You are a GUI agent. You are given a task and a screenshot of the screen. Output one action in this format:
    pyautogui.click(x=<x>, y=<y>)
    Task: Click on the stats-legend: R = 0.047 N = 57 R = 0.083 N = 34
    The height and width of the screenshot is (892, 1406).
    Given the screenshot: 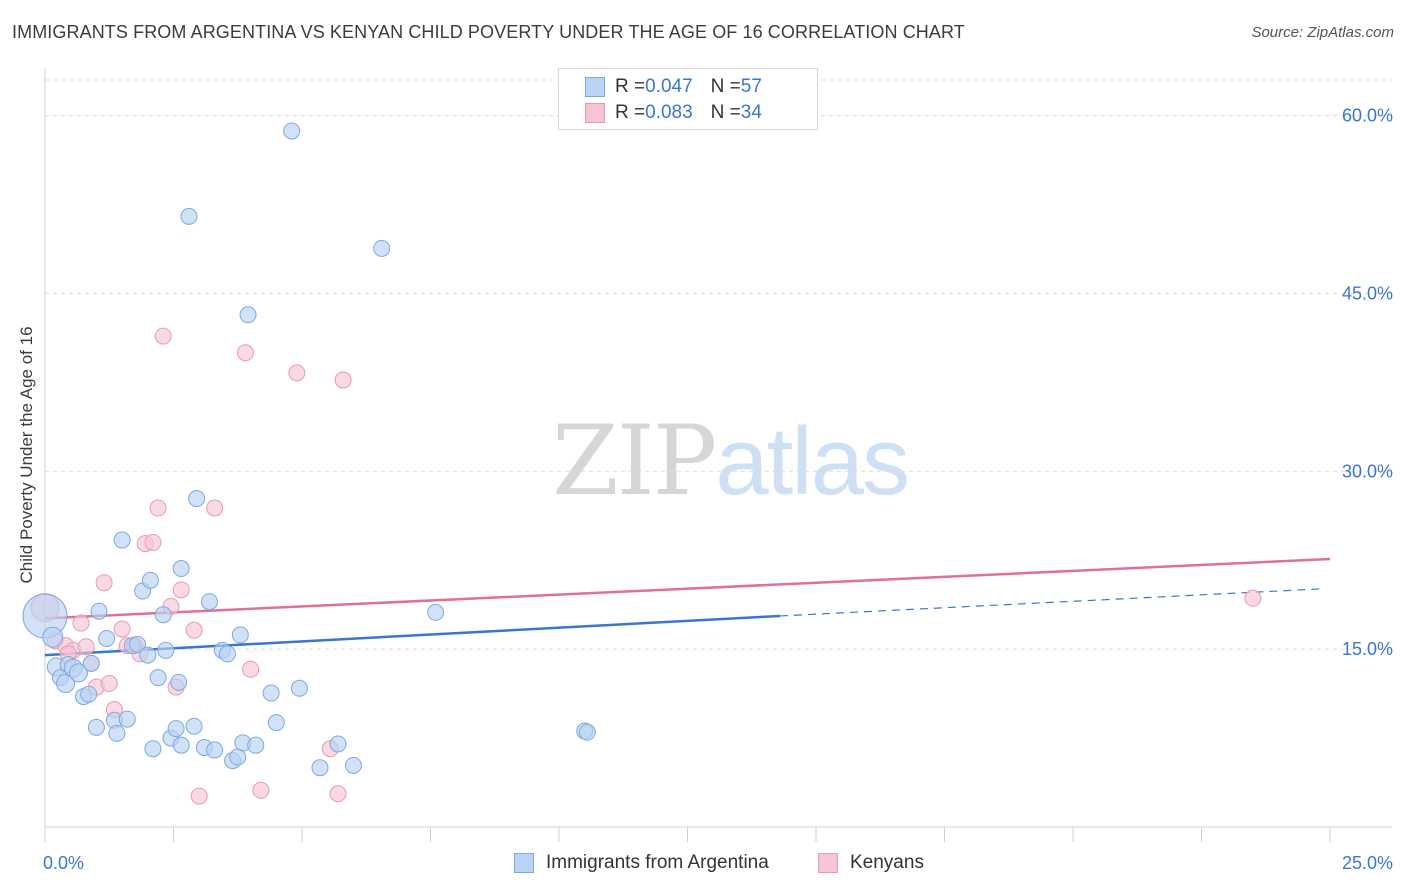 What is the action you would take?
    pyautogui.click(x=688, y=99)
    